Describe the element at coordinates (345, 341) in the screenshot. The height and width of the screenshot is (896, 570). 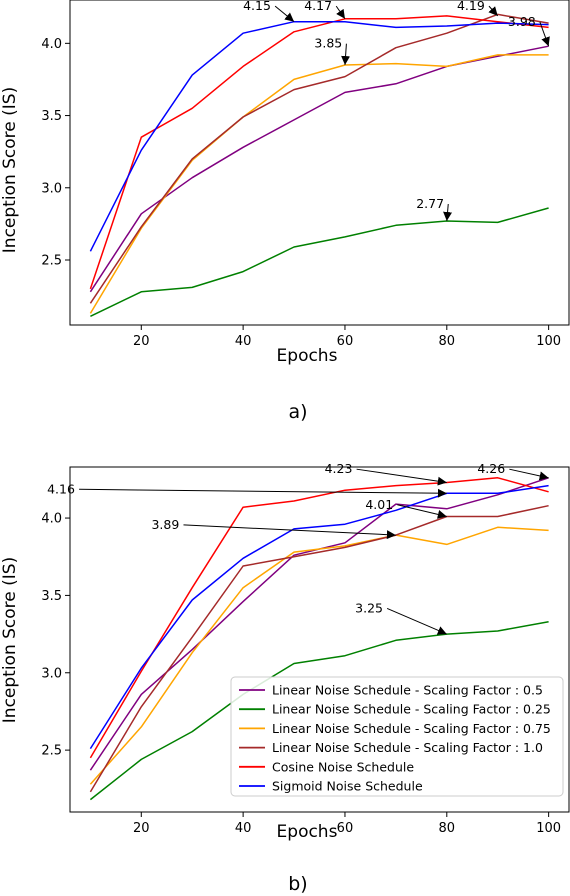
I see `x-tick-label-a: 60` at that location.